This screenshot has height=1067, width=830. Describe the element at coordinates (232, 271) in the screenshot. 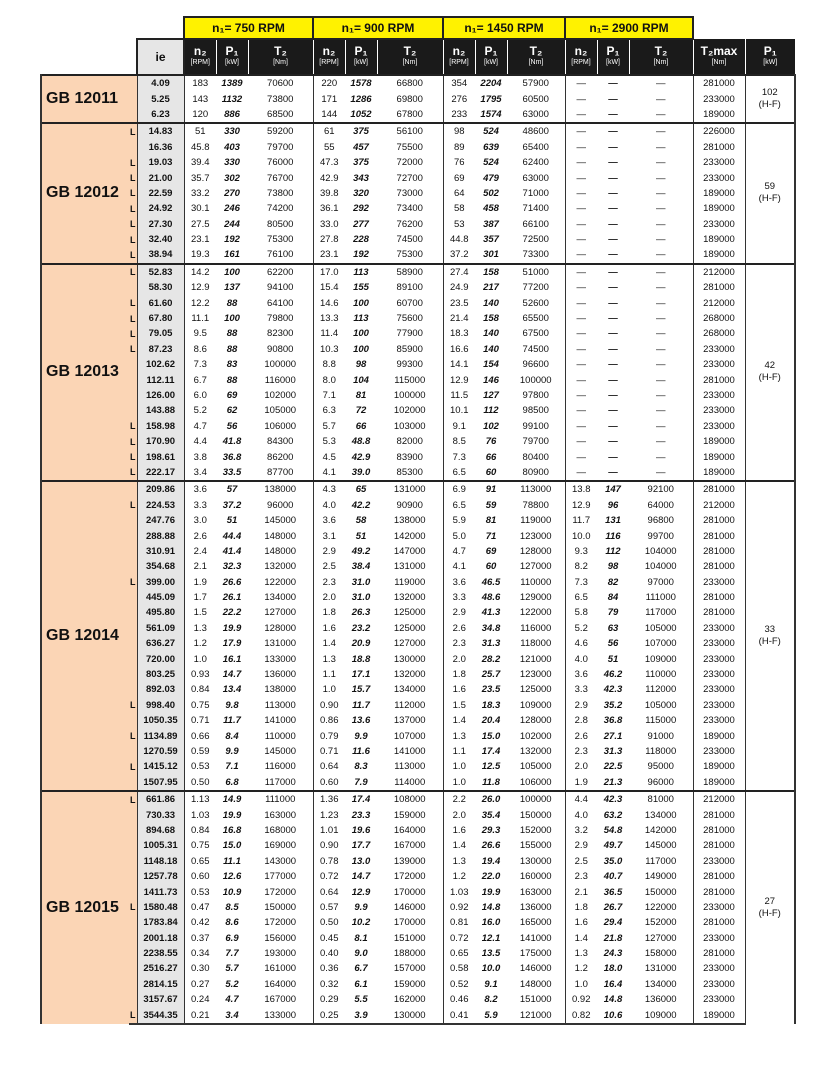

I see `cell-p1-750: 100` at that location.